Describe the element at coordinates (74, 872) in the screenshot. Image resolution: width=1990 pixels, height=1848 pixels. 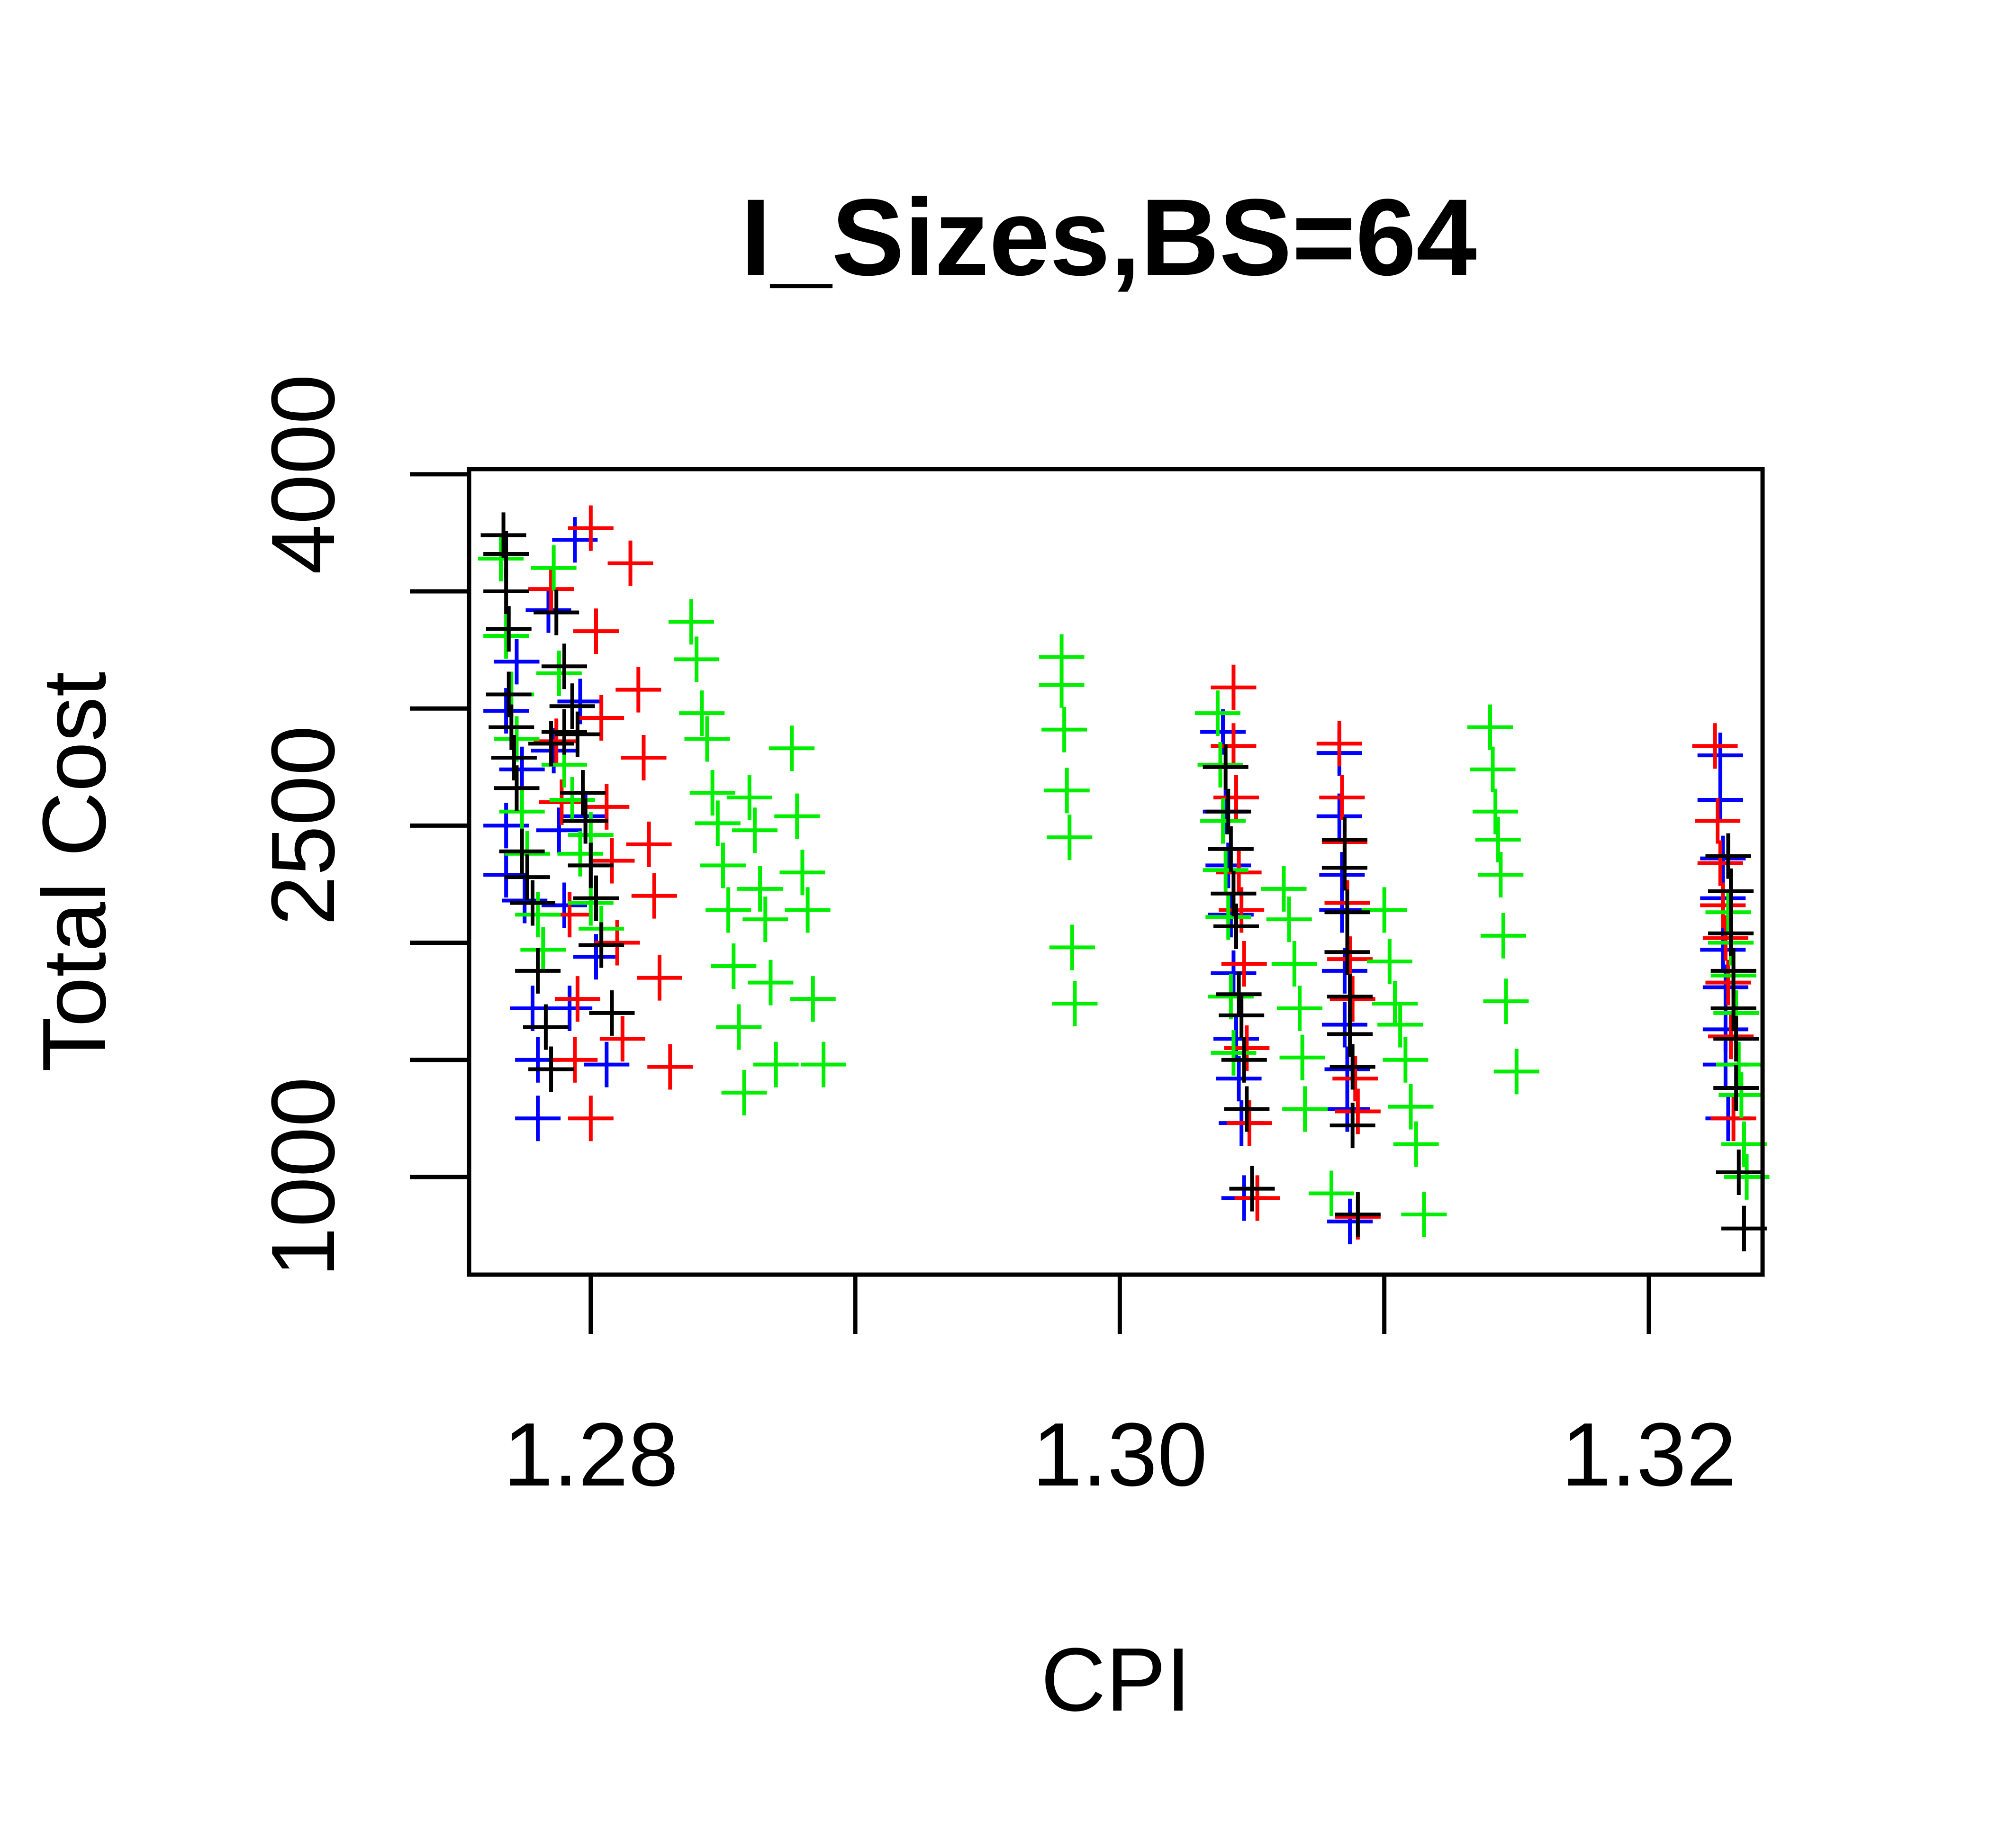
I see `y-axis-label: Total Cost` at that location.